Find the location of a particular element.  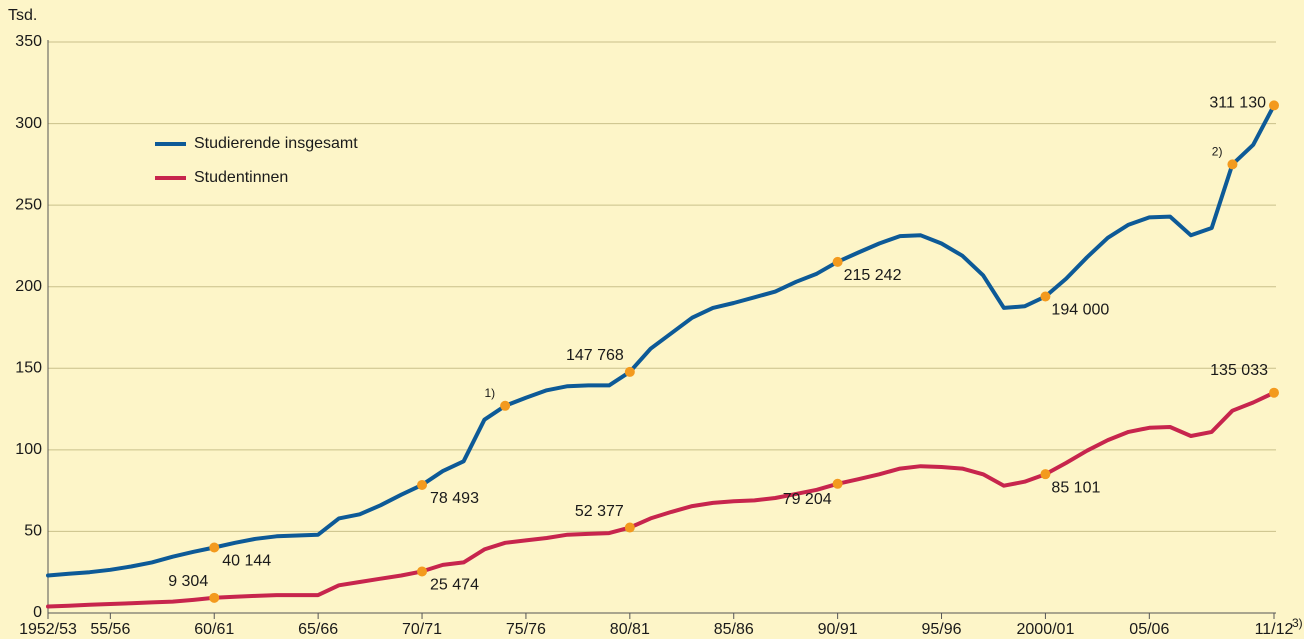

x-tick-label: 11/12 is located at coordinates (1274, 629).